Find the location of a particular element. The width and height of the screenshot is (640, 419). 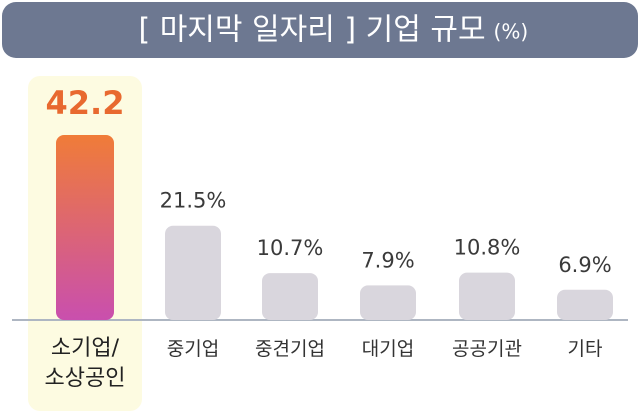

x-tick-label: 중견기업 is located at coordinates (290, 349).